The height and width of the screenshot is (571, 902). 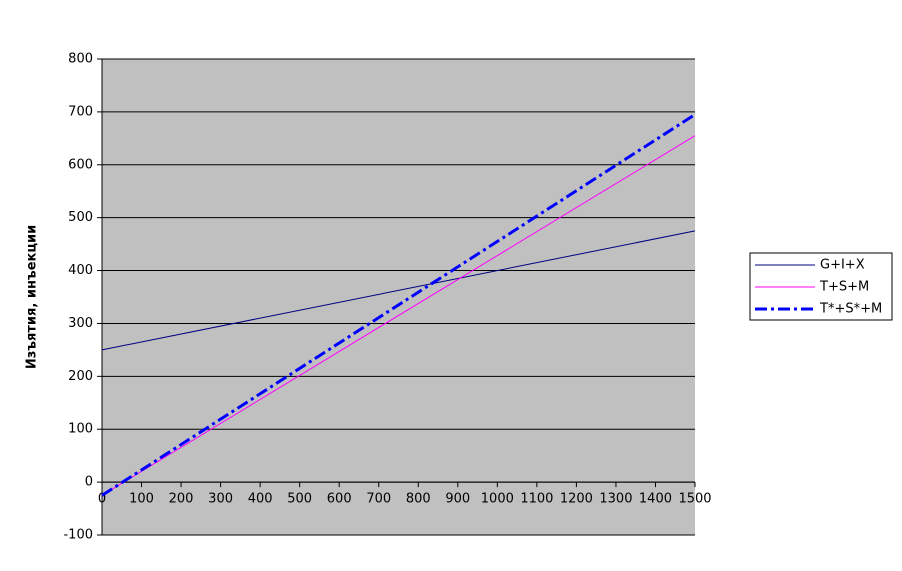 What do you see at coordinates (457, 499) in the screenshot?
I see `x-tick-label: 900` at bounding box center [457, 499].